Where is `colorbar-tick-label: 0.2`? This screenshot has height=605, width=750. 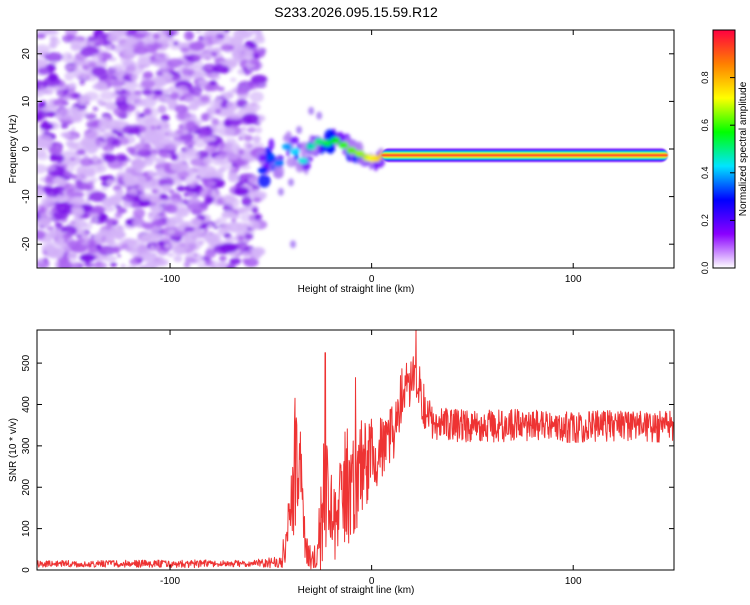 colorbar-tick-label: 0.2 is located at coordinates (705, 220).